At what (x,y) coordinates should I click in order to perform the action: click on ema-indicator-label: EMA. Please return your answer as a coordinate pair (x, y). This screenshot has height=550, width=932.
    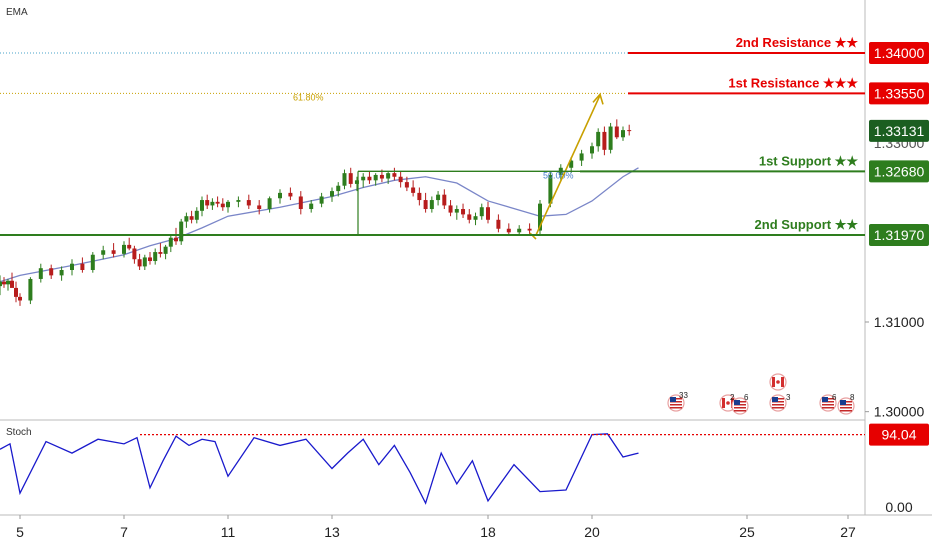
    Looking at the image, I should click on (17, 12).